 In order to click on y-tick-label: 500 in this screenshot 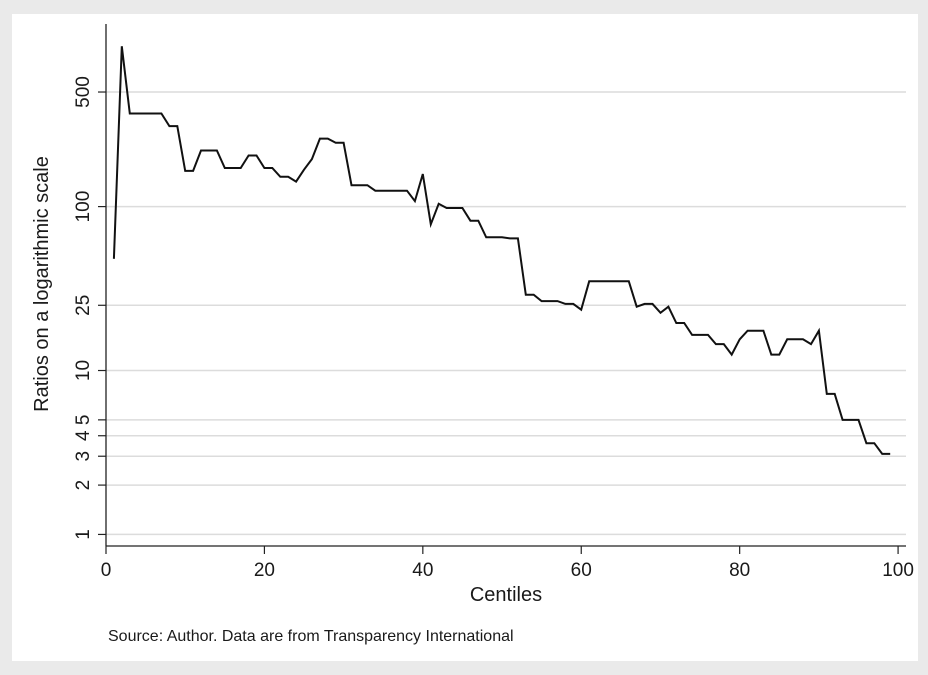, I will do `click(83, 92)`.